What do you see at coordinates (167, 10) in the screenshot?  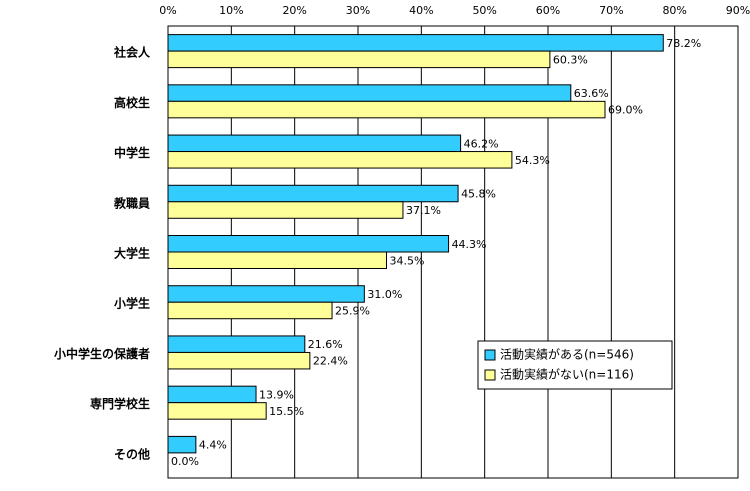 I see `x-tick-label: 0%` at bounding box center [167, 10].